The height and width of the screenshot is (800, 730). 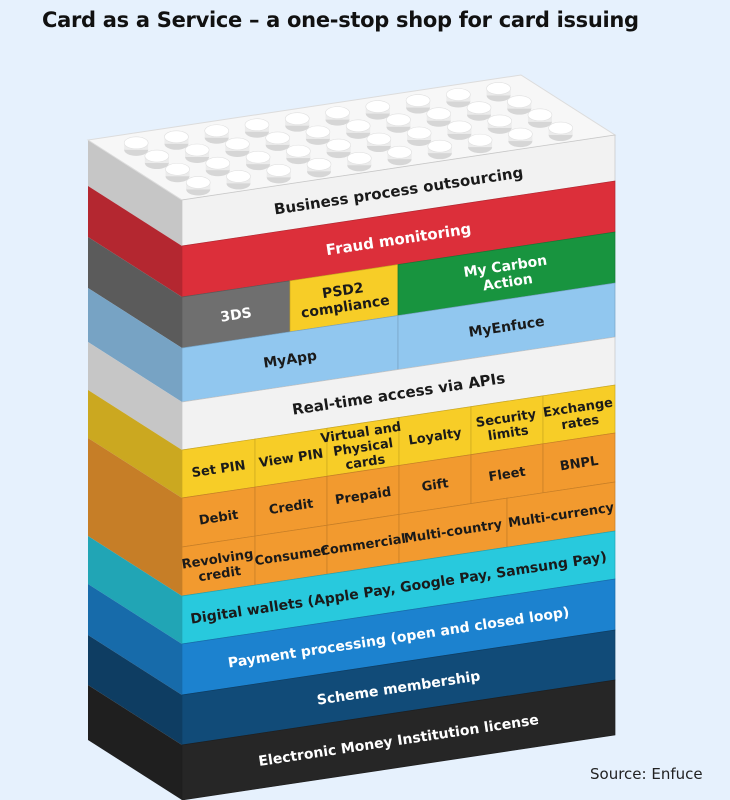 What do you see at coordinates (398, 739) in the screenshot?
I see `layer-emi` at bounding box center [398, 739].